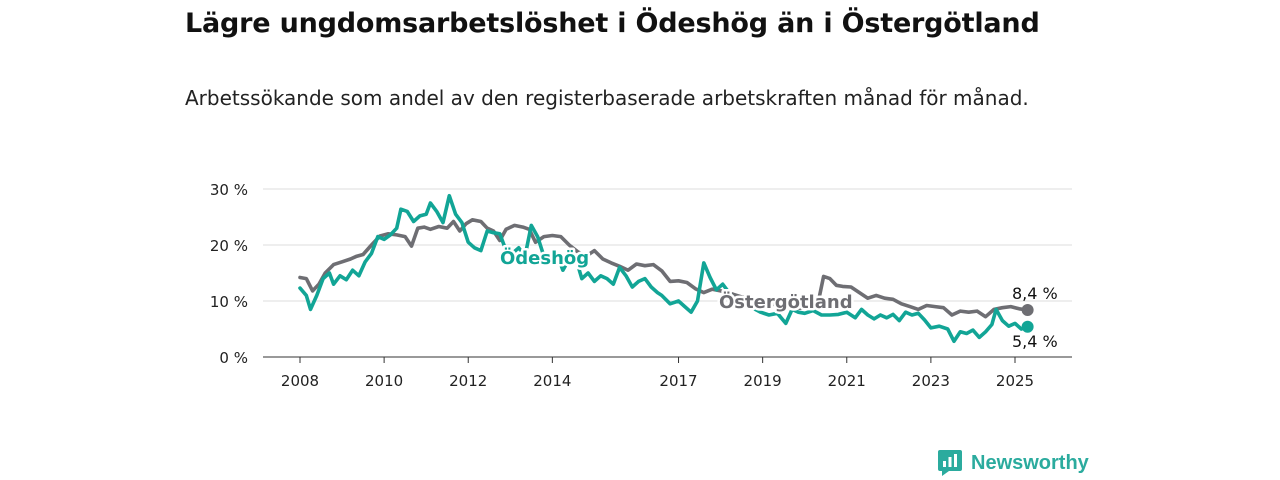  What do you see at coordinates (229, 246) in the screenshot?
I see `y-tick-label: 20 %` at bounding box center [229, 246].